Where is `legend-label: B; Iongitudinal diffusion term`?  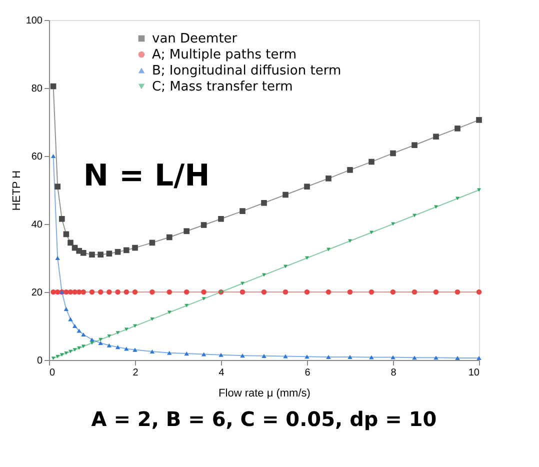 legend-label: B; Iongitudinal diffusion term is located at coordinates (247, 71).